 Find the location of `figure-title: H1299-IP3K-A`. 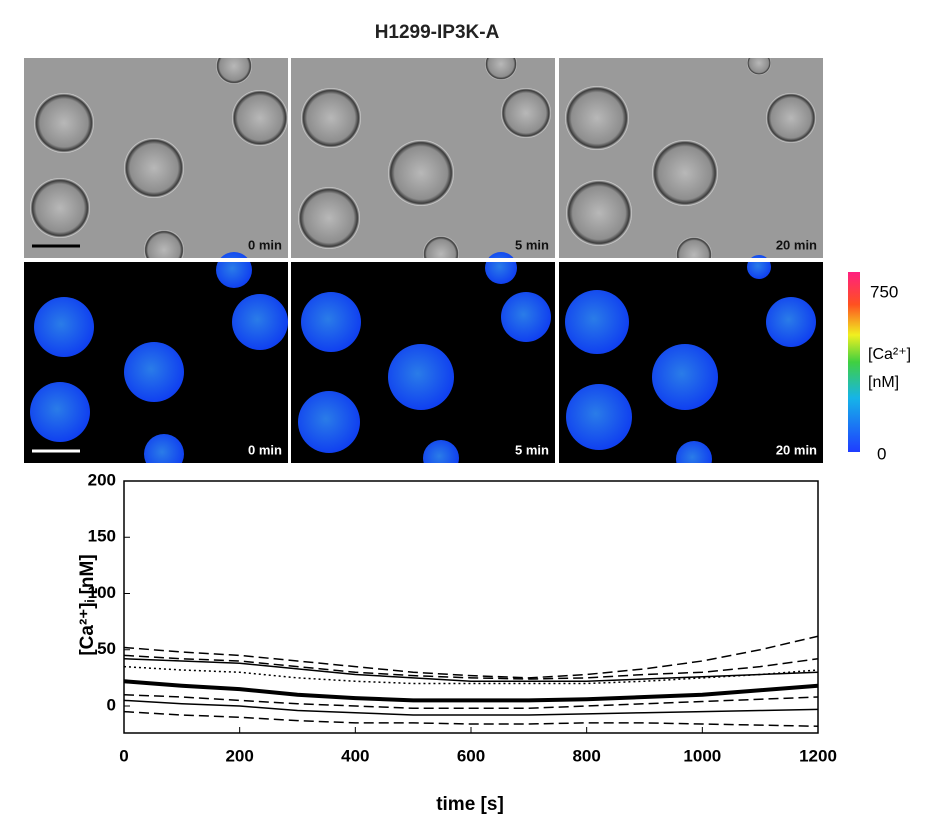

figure-title: H1299-IP3K-A is located at coordinates (437, 32).